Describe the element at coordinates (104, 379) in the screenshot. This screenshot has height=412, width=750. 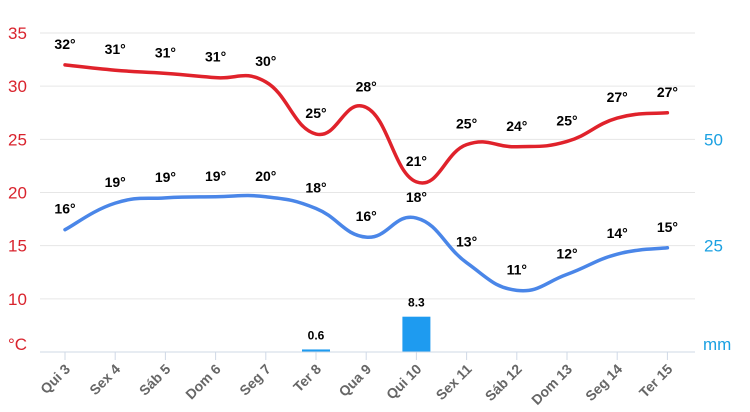
I see `x-tick-label: Sex 4` at that location.